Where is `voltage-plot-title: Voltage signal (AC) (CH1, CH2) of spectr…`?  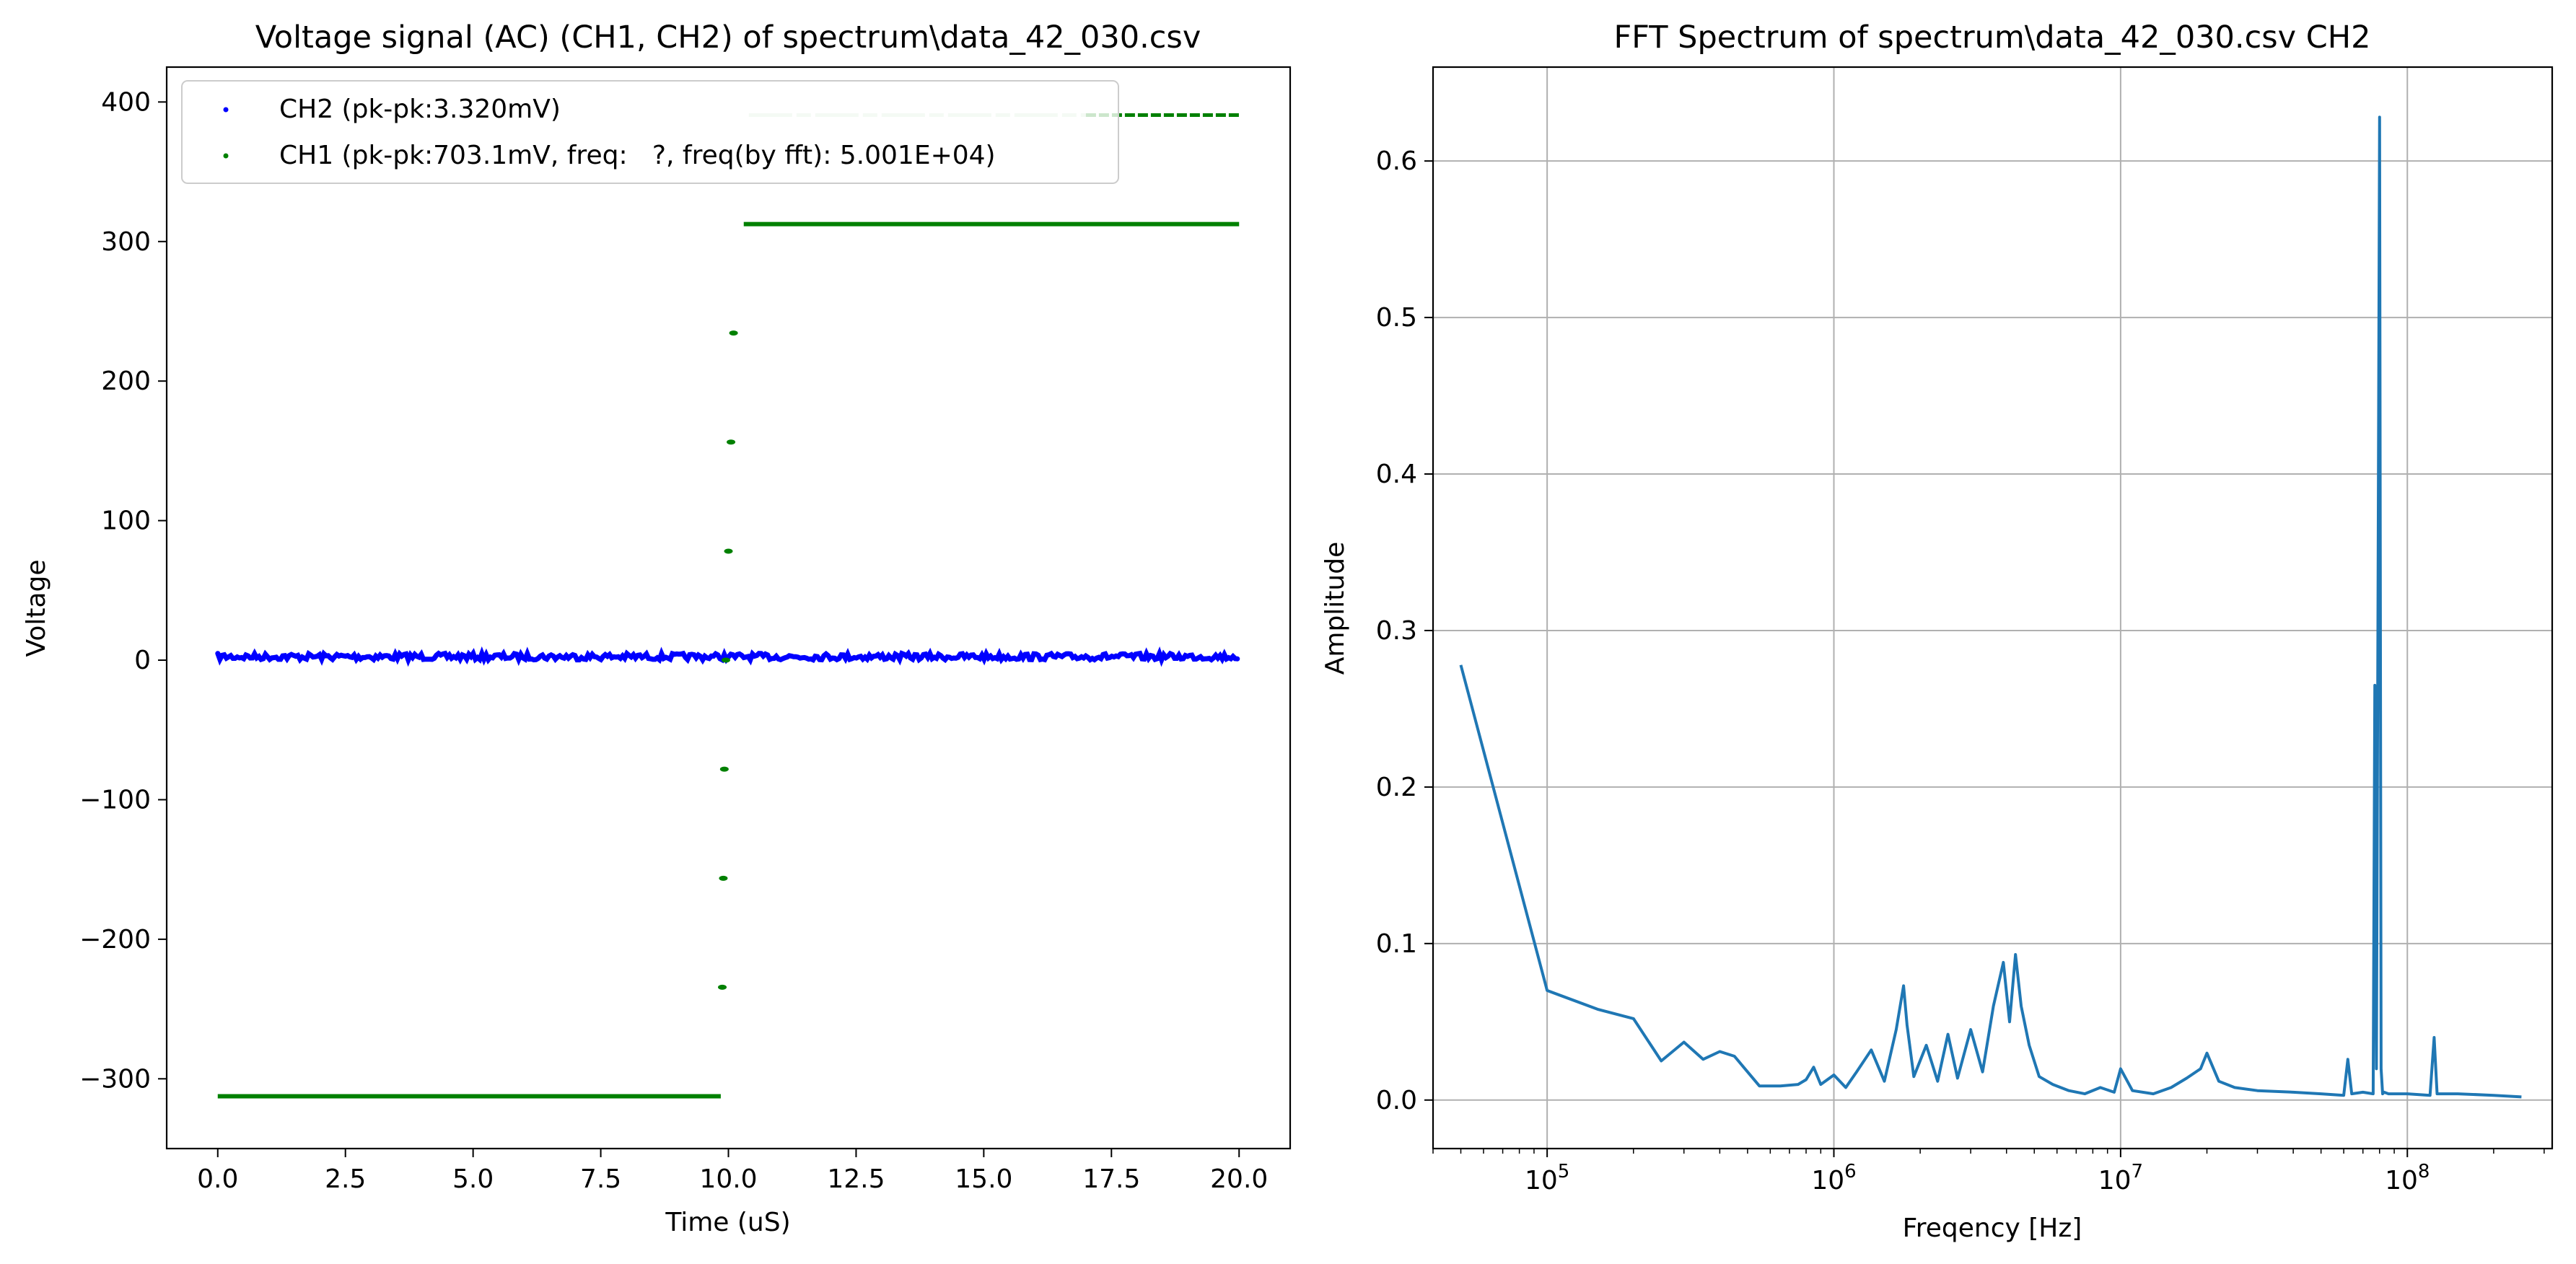 voltage-plot-title: Voltage signal (AC) (CH1, CH2) of spectr… is located at coordinates (728, 37).